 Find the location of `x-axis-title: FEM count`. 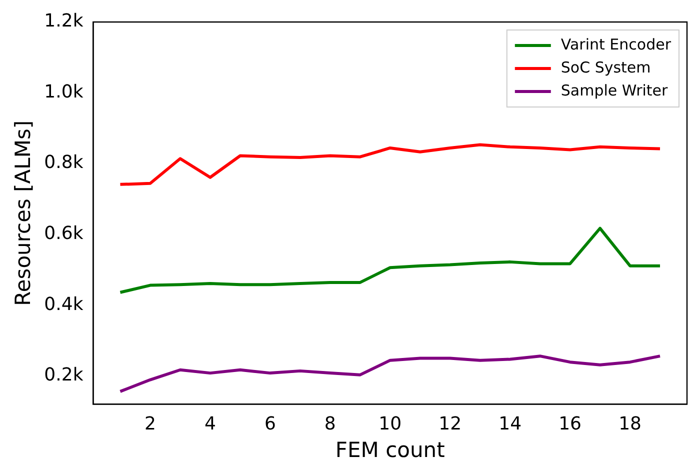

x-axis-title: FEM count is located at coordinates (390, 450).